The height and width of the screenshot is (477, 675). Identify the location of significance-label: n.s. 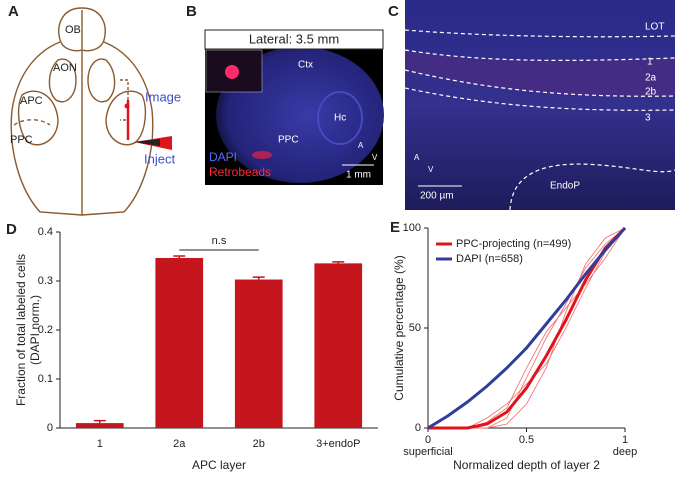
(219, 241).